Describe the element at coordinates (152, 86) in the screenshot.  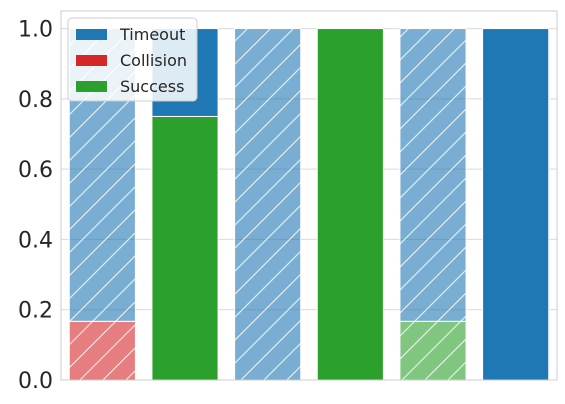
I see `legend-label-success: Success` at that location.